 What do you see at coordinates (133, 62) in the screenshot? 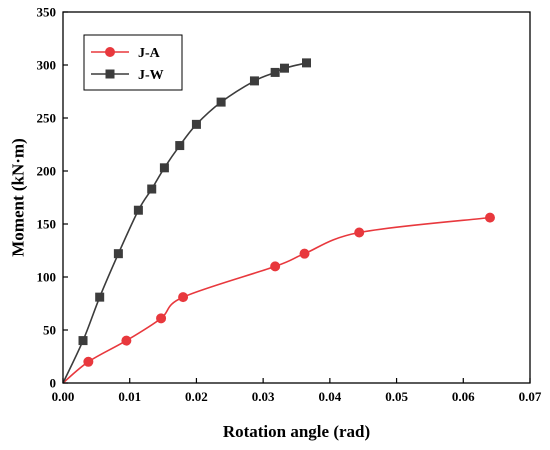
I see `legend-box` at bounding box center [133, 62].